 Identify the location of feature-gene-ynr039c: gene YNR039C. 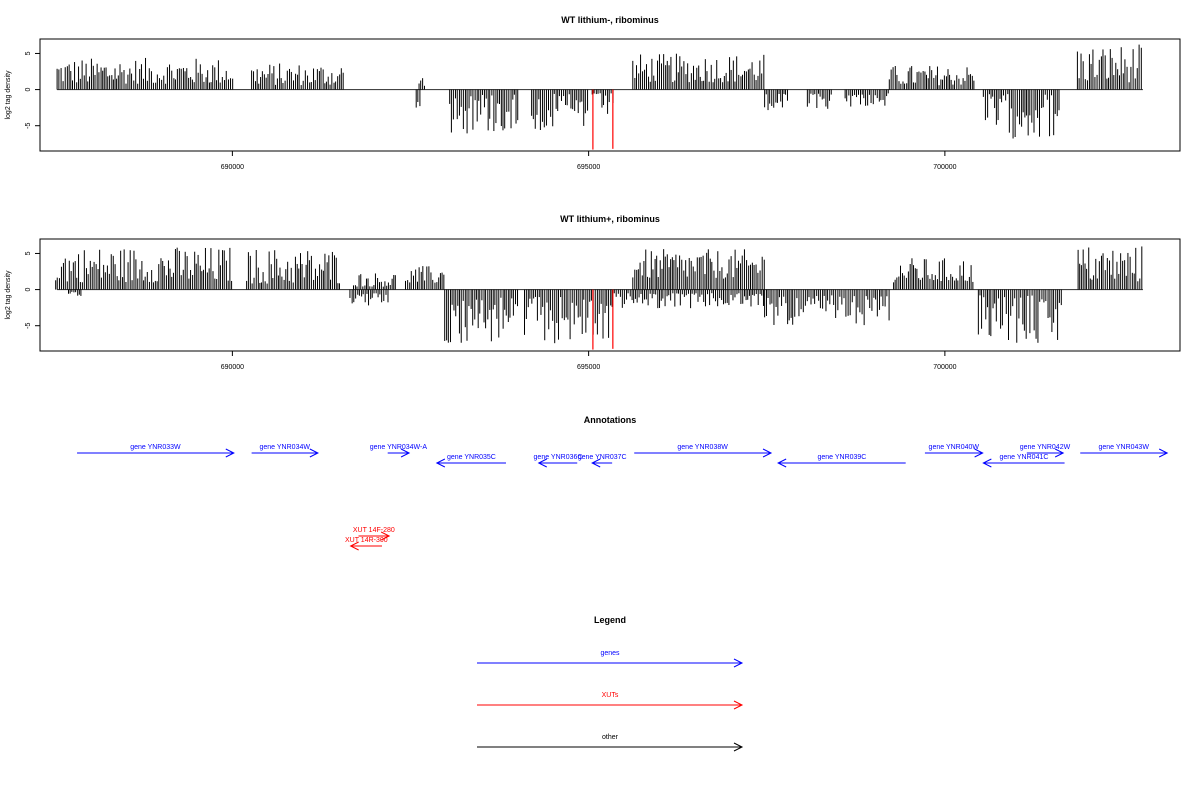
(841, 461).